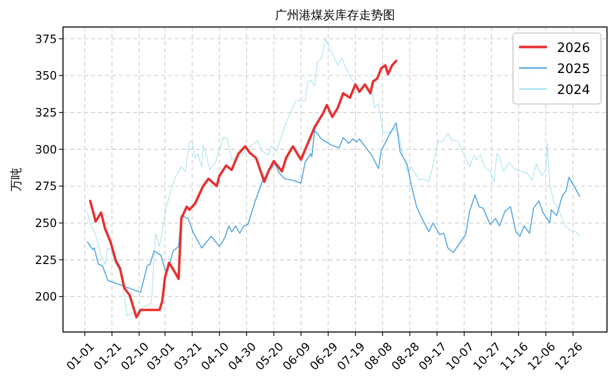 The image size is (615, 388). I want to click on y-tick-label: 350, so click(46, 75).